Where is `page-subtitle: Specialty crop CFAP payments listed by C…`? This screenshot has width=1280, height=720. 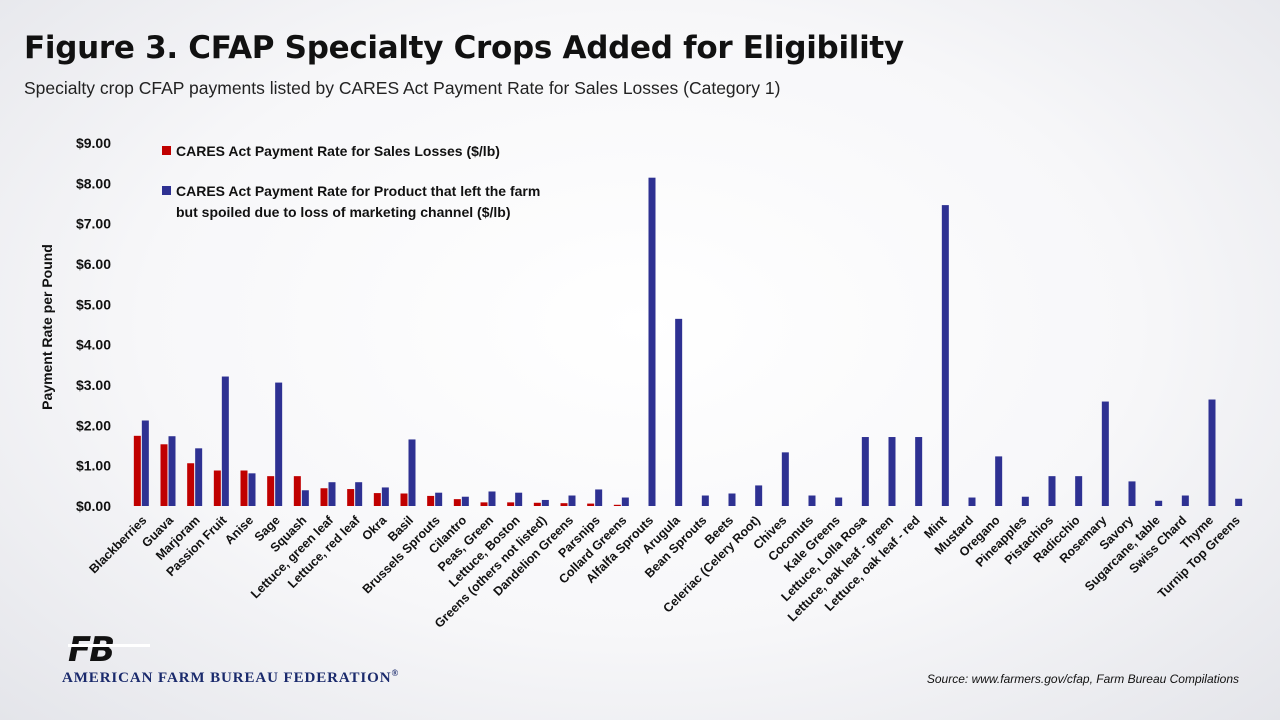
page-subtitle: Specialty crop CFAP payments listed by C… is located at coordinates (402, 88).